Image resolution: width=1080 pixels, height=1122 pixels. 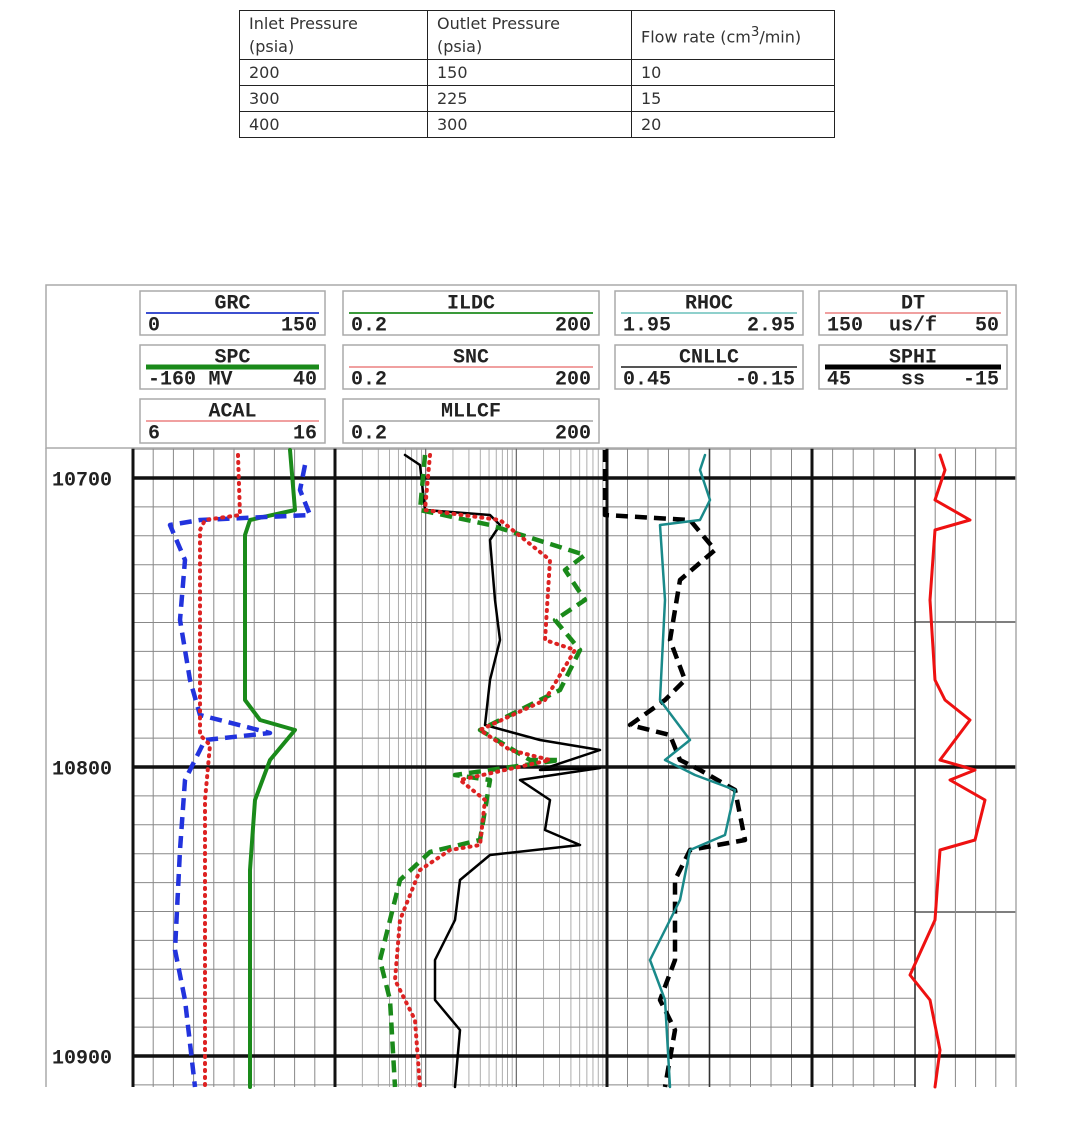 I want to click on scale-right: 40, so click(x=305, y=379).